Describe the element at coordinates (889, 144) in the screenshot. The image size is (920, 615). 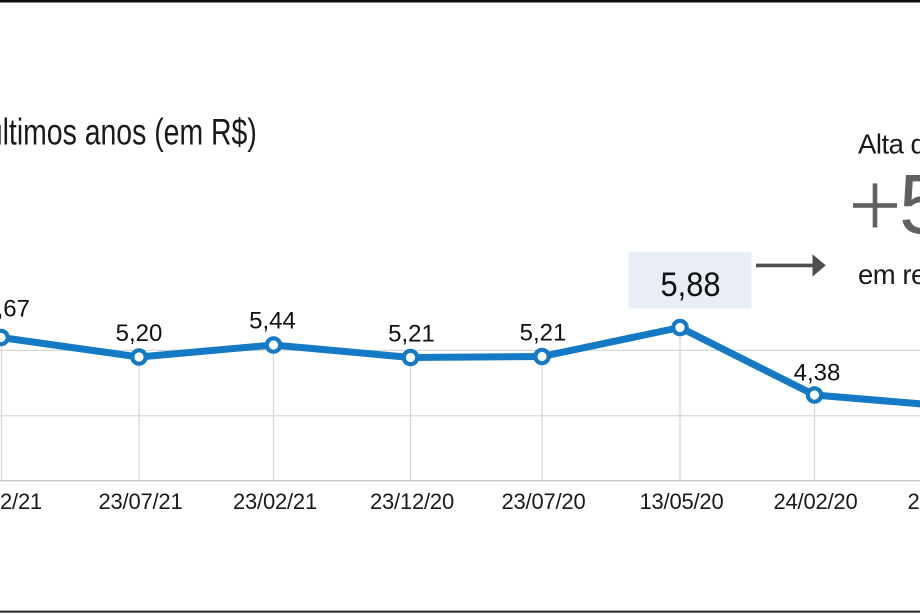
I see `svg-text: Alta de 30%` at that location.